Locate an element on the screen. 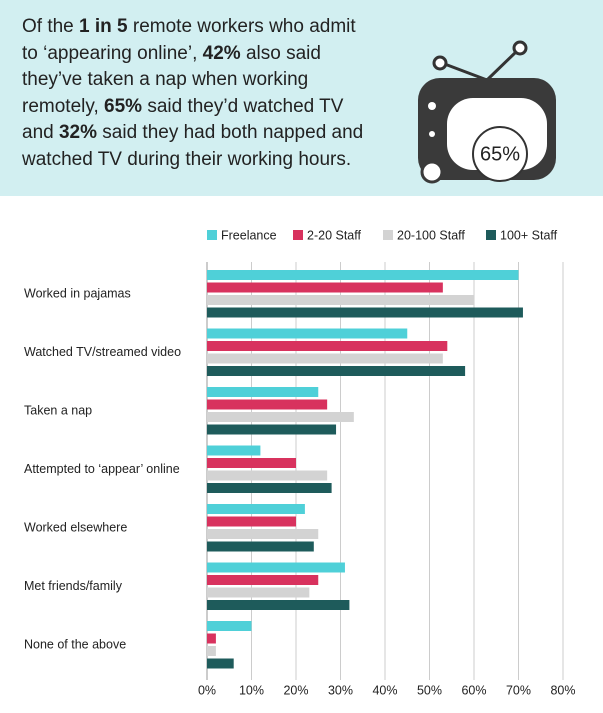 The image size is (603, 713). intro-segment: said they had both napped and is located at coordinates (230, 132).